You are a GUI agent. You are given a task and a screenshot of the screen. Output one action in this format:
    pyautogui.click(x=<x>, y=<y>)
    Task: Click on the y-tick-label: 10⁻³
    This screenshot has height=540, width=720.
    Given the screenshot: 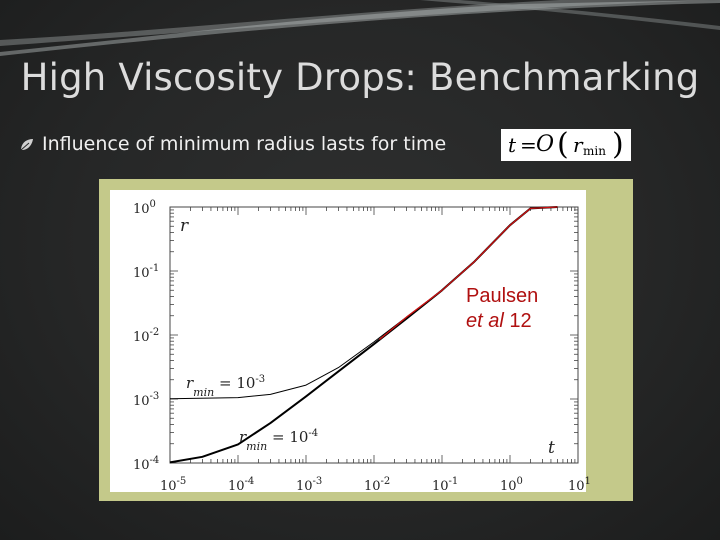 What is the action you would take?
    pyautogui.click(x=146, y=400)
    